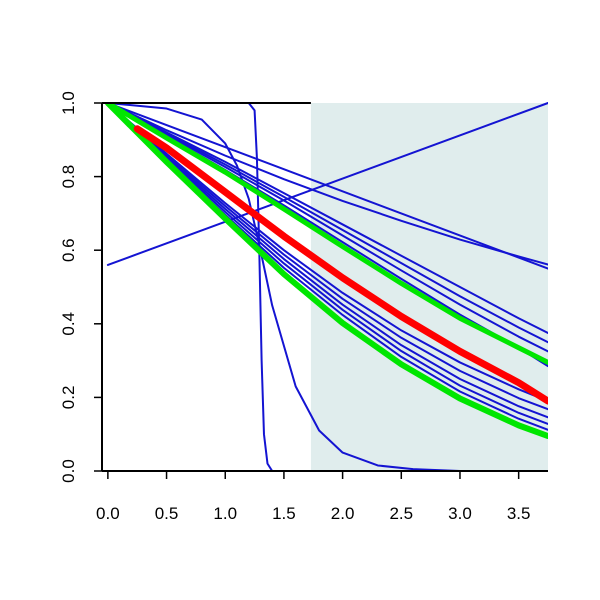 Image resolution: width=600 pixels, height=600 pixels. Describe the element at coordinates (460, 513) in the screenshot. I see `x-tick-label: 3.0` at that location.